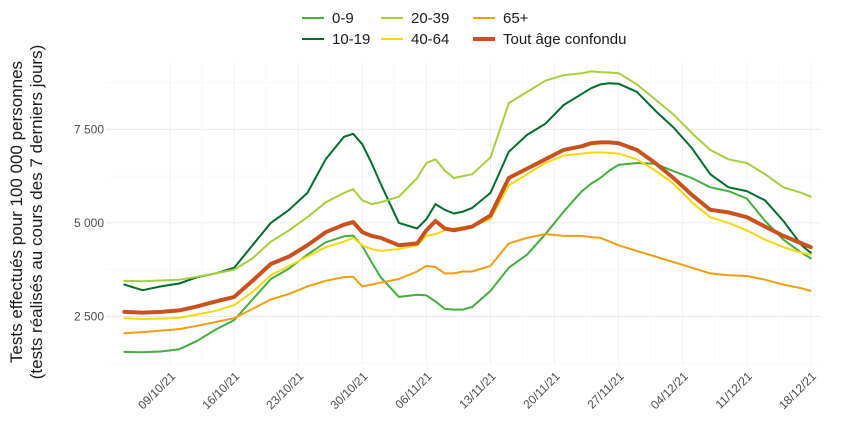 The image size is (850, 425). I want to click on legend-item: 20-39, so click(415, 18).